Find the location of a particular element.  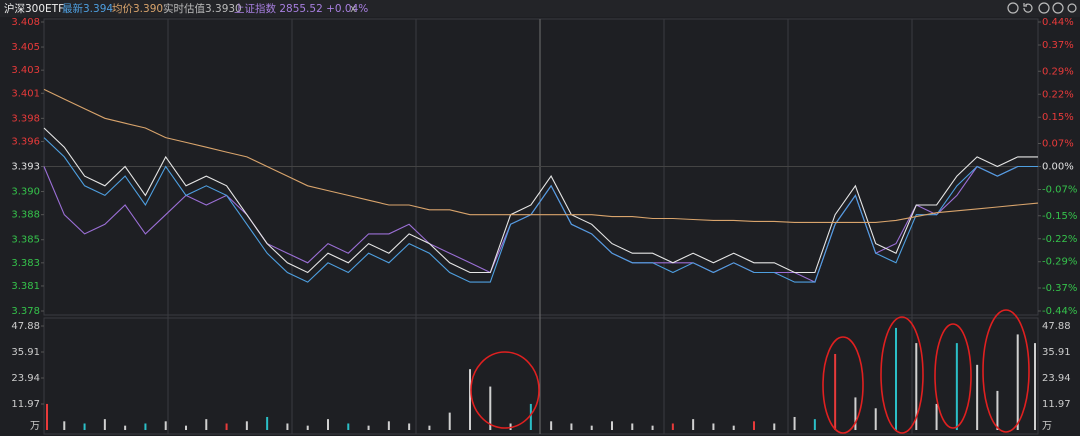

y2-tick-label: 0.37% is located at coordinates (1058, 45).